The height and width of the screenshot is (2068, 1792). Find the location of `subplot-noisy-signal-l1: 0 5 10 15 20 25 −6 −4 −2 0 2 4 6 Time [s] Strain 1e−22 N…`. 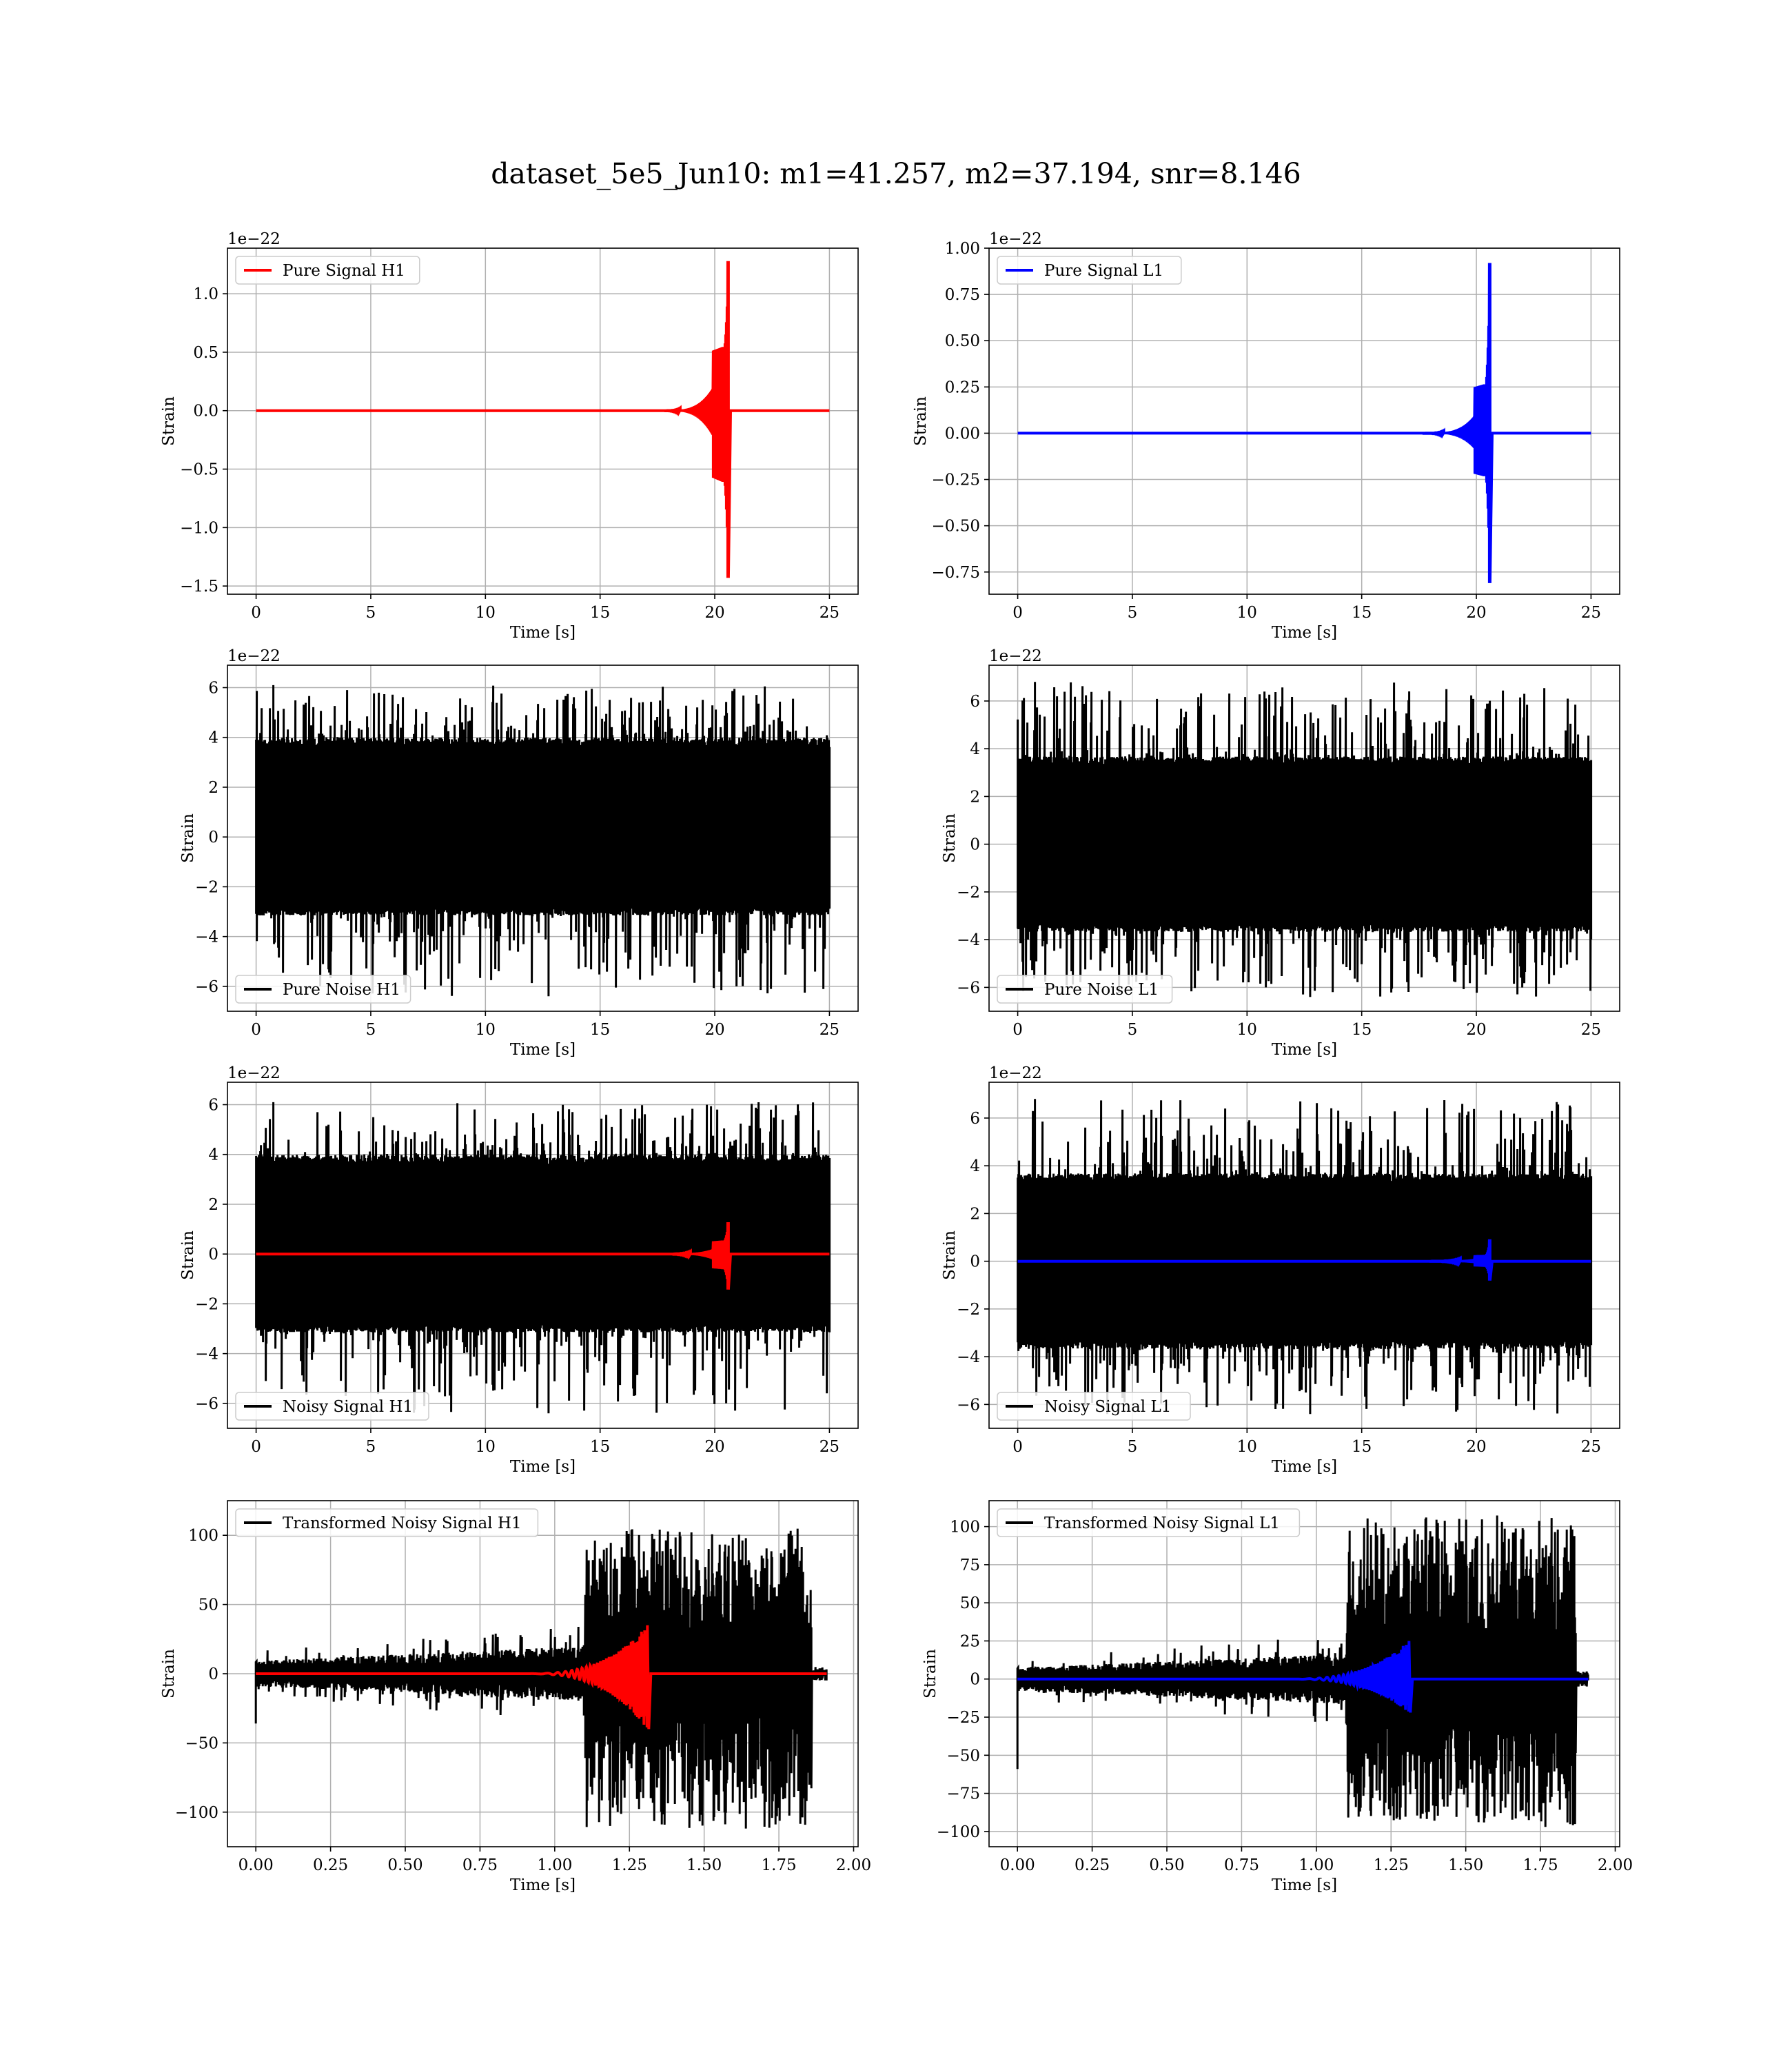

subplot-noisy-signal-l1: 0 5 10 15 20 25 −6 −4 −2 0 2 4 6 Time [s] Strain 1e−22 N… is located at coordinates (1280, 1270).